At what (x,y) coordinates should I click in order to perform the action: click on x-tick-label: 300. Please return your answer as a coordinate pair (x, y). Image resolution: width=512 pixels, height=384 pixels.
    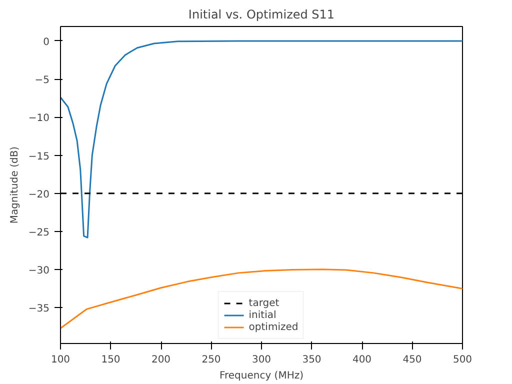
    Looking at the image, I should click on (262, 360).